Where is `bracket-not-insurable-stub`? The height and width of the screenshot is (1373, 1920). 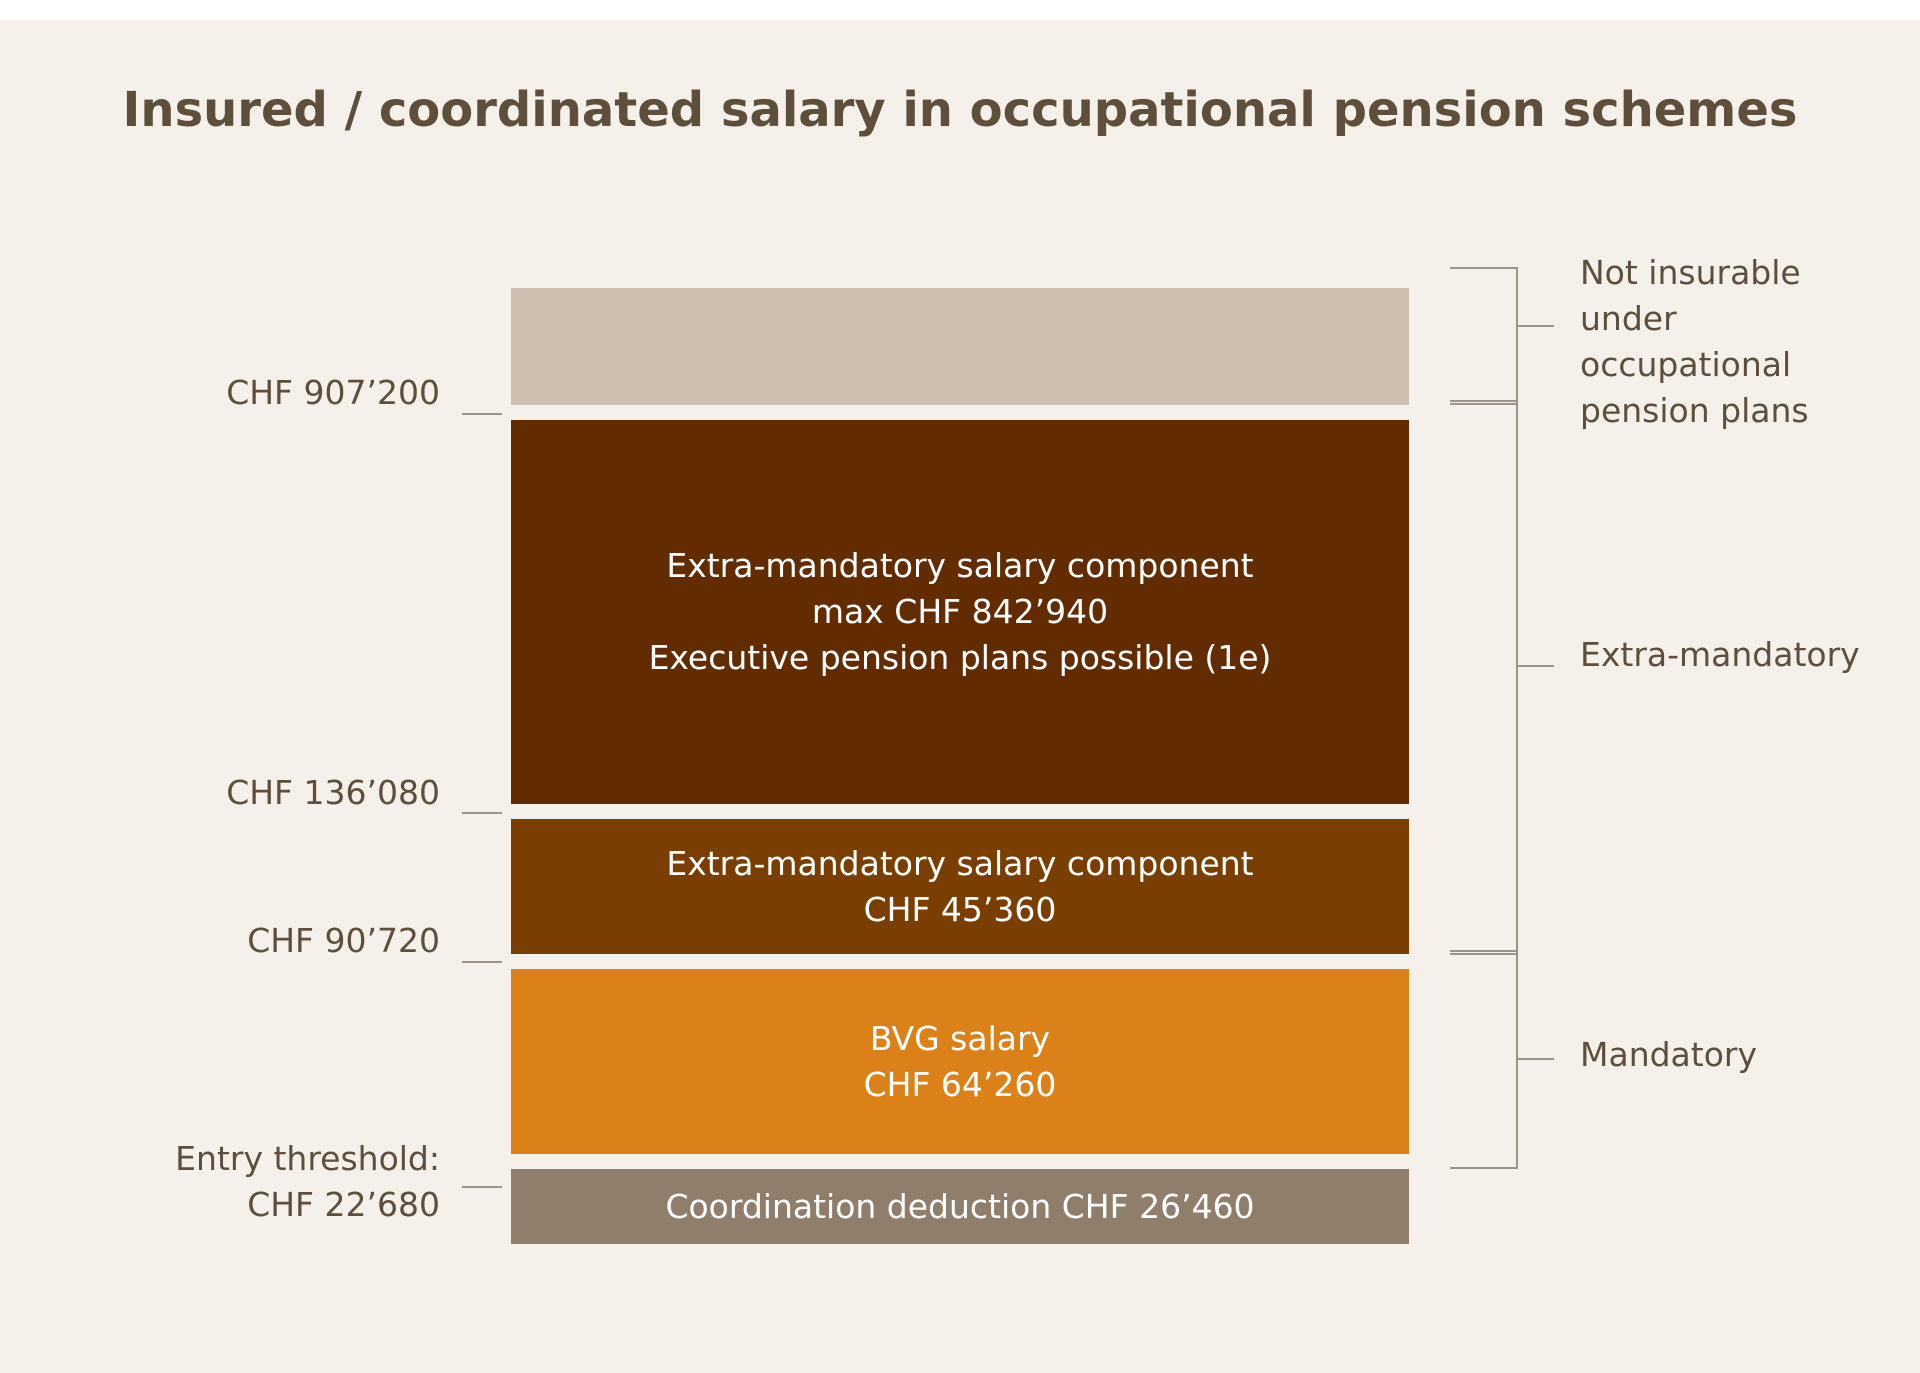
bracket-not-insurable-stub is located at coordinates (1536, 326).